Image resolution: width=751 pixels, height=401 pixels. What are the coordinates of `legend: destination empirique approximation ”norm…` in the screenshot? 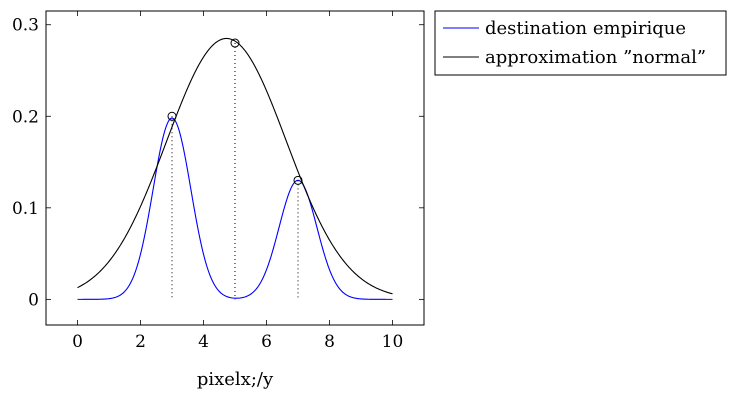 It's located at (580, 43).